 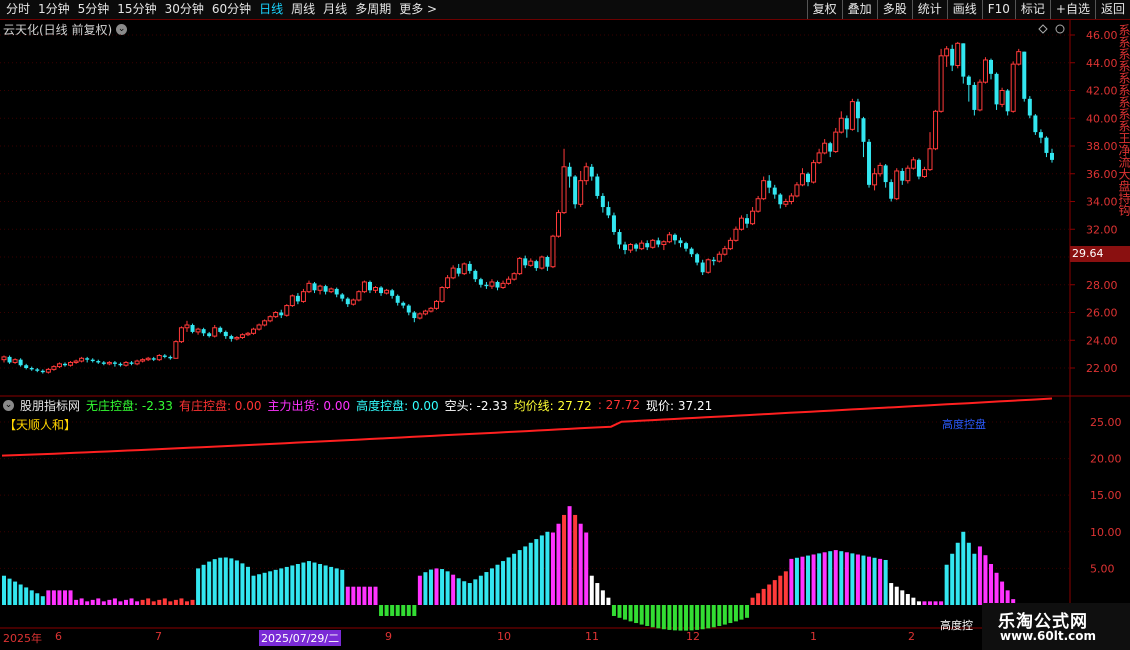 I want to click on period-tab-8: 月线, so click(x=335, y=9).